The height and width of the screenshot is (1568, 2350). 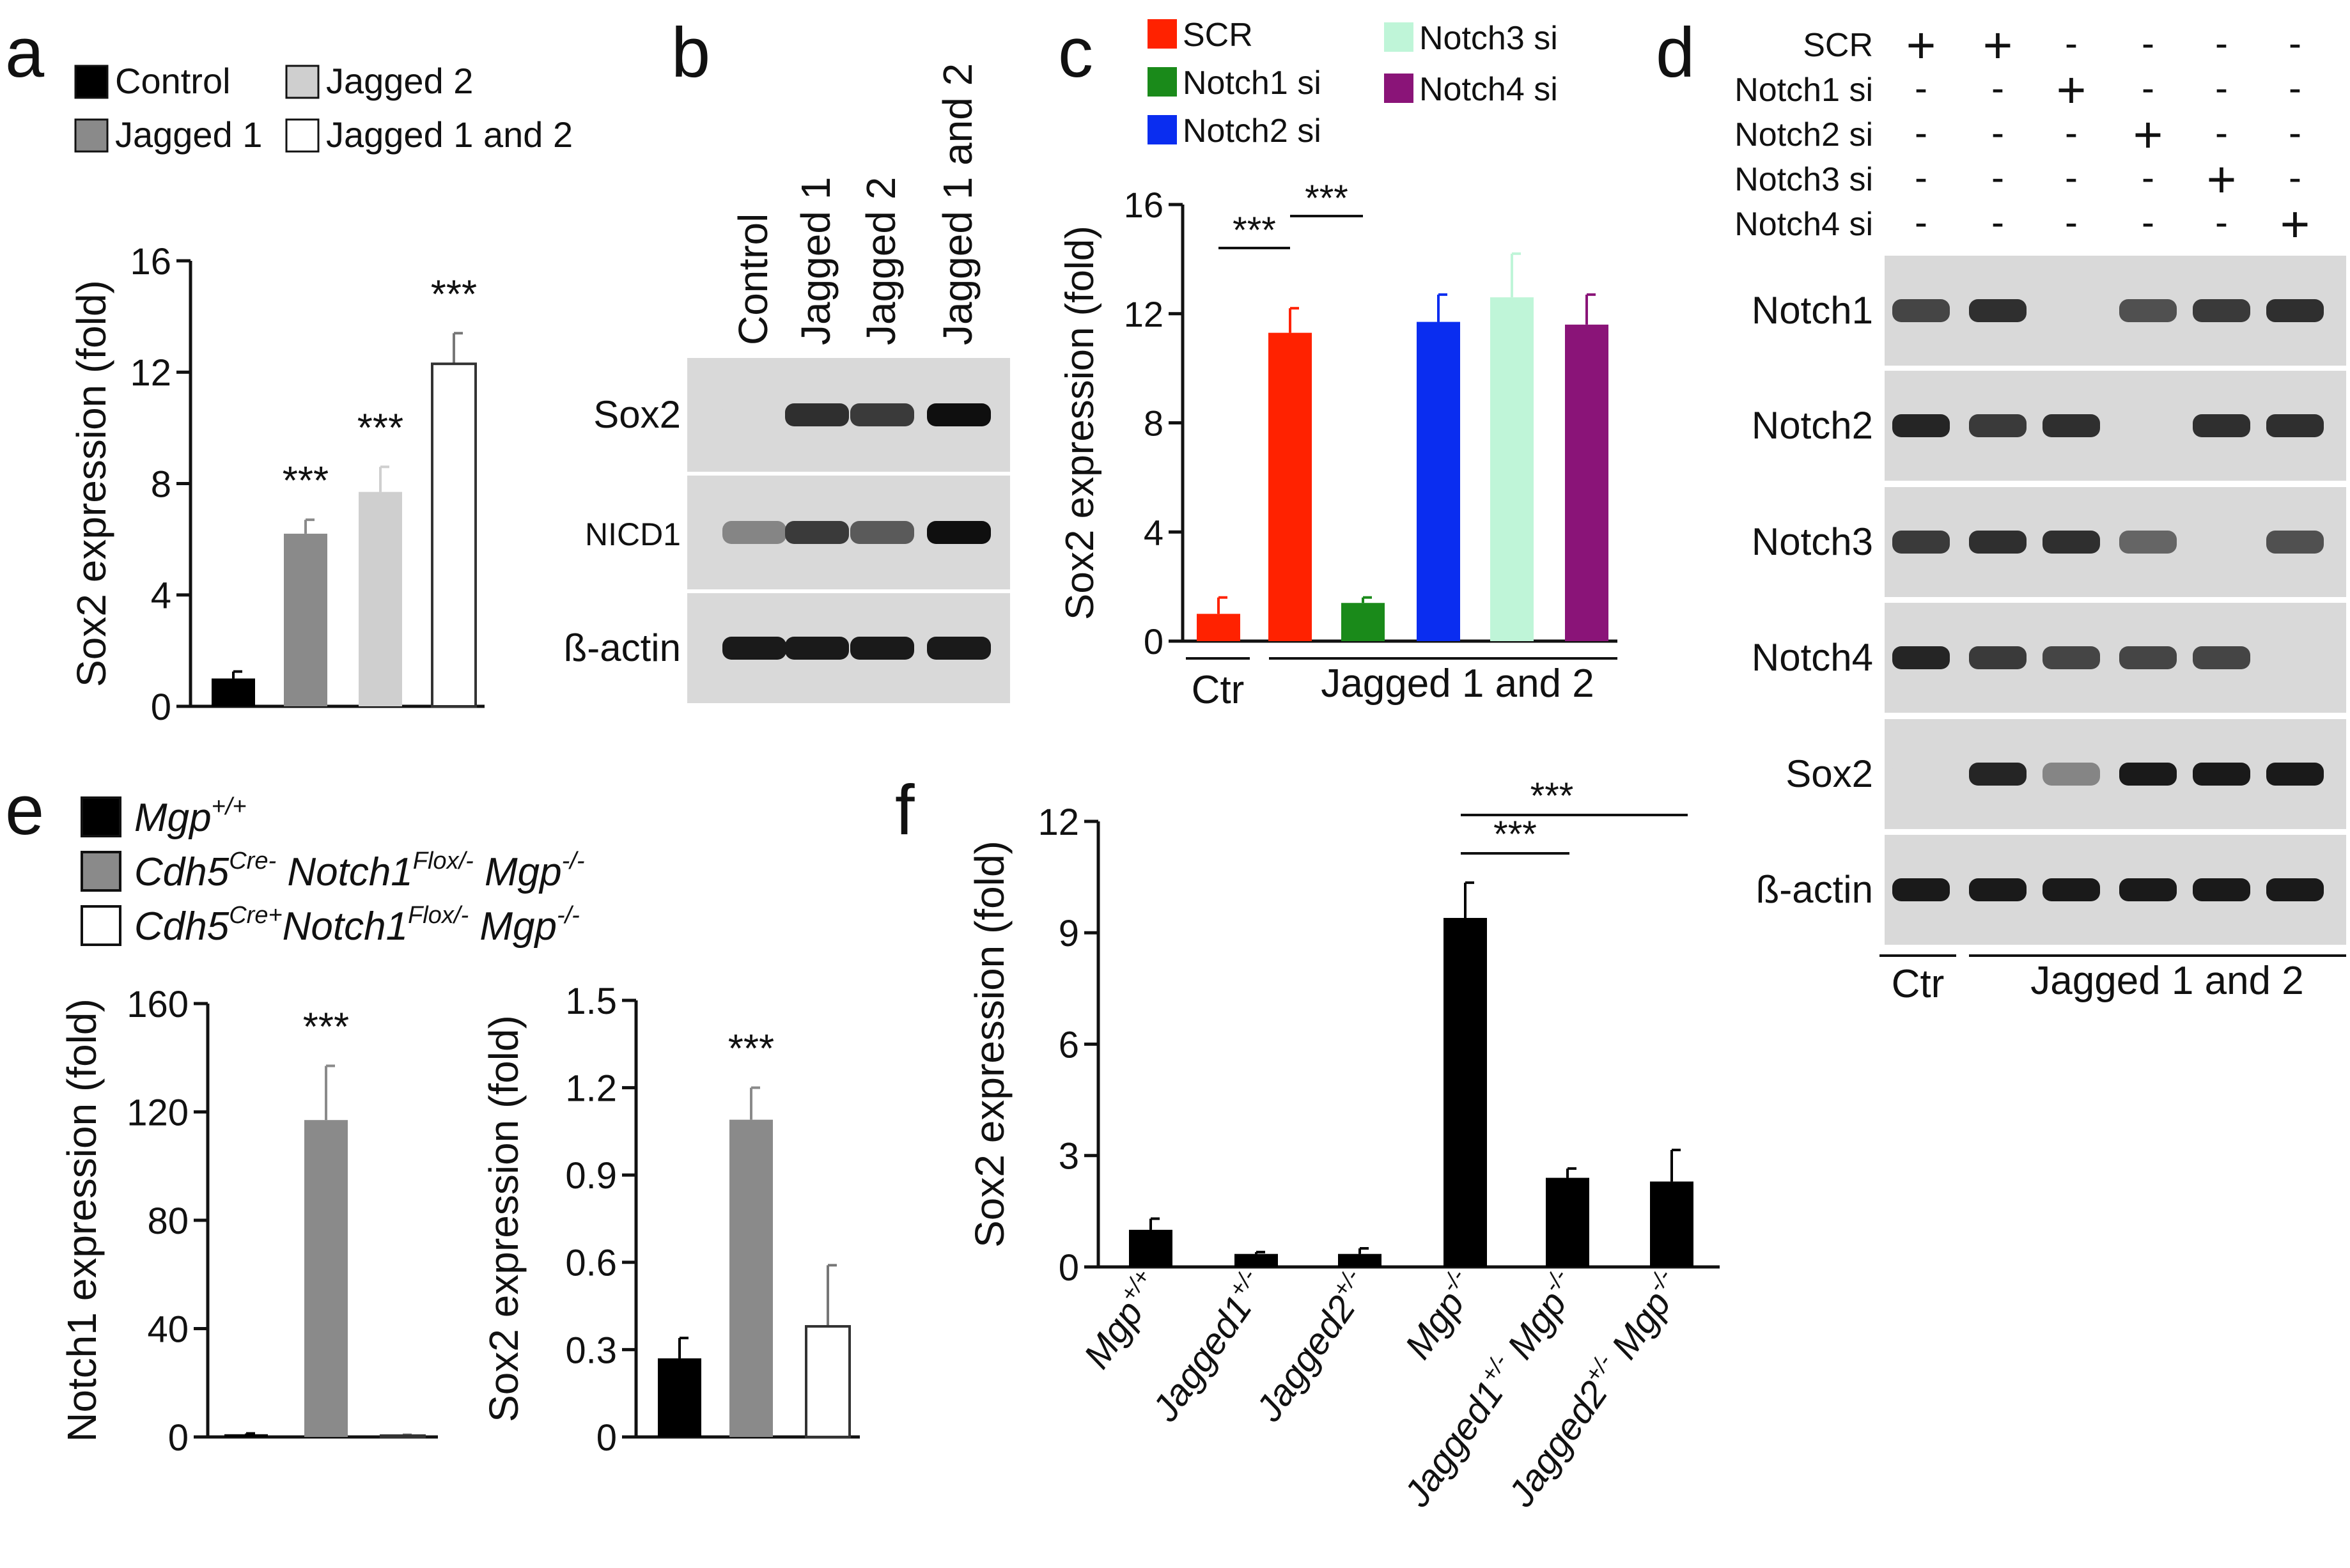 I want to click on lane-label: Jagged 1, so click(x=816, y=261).